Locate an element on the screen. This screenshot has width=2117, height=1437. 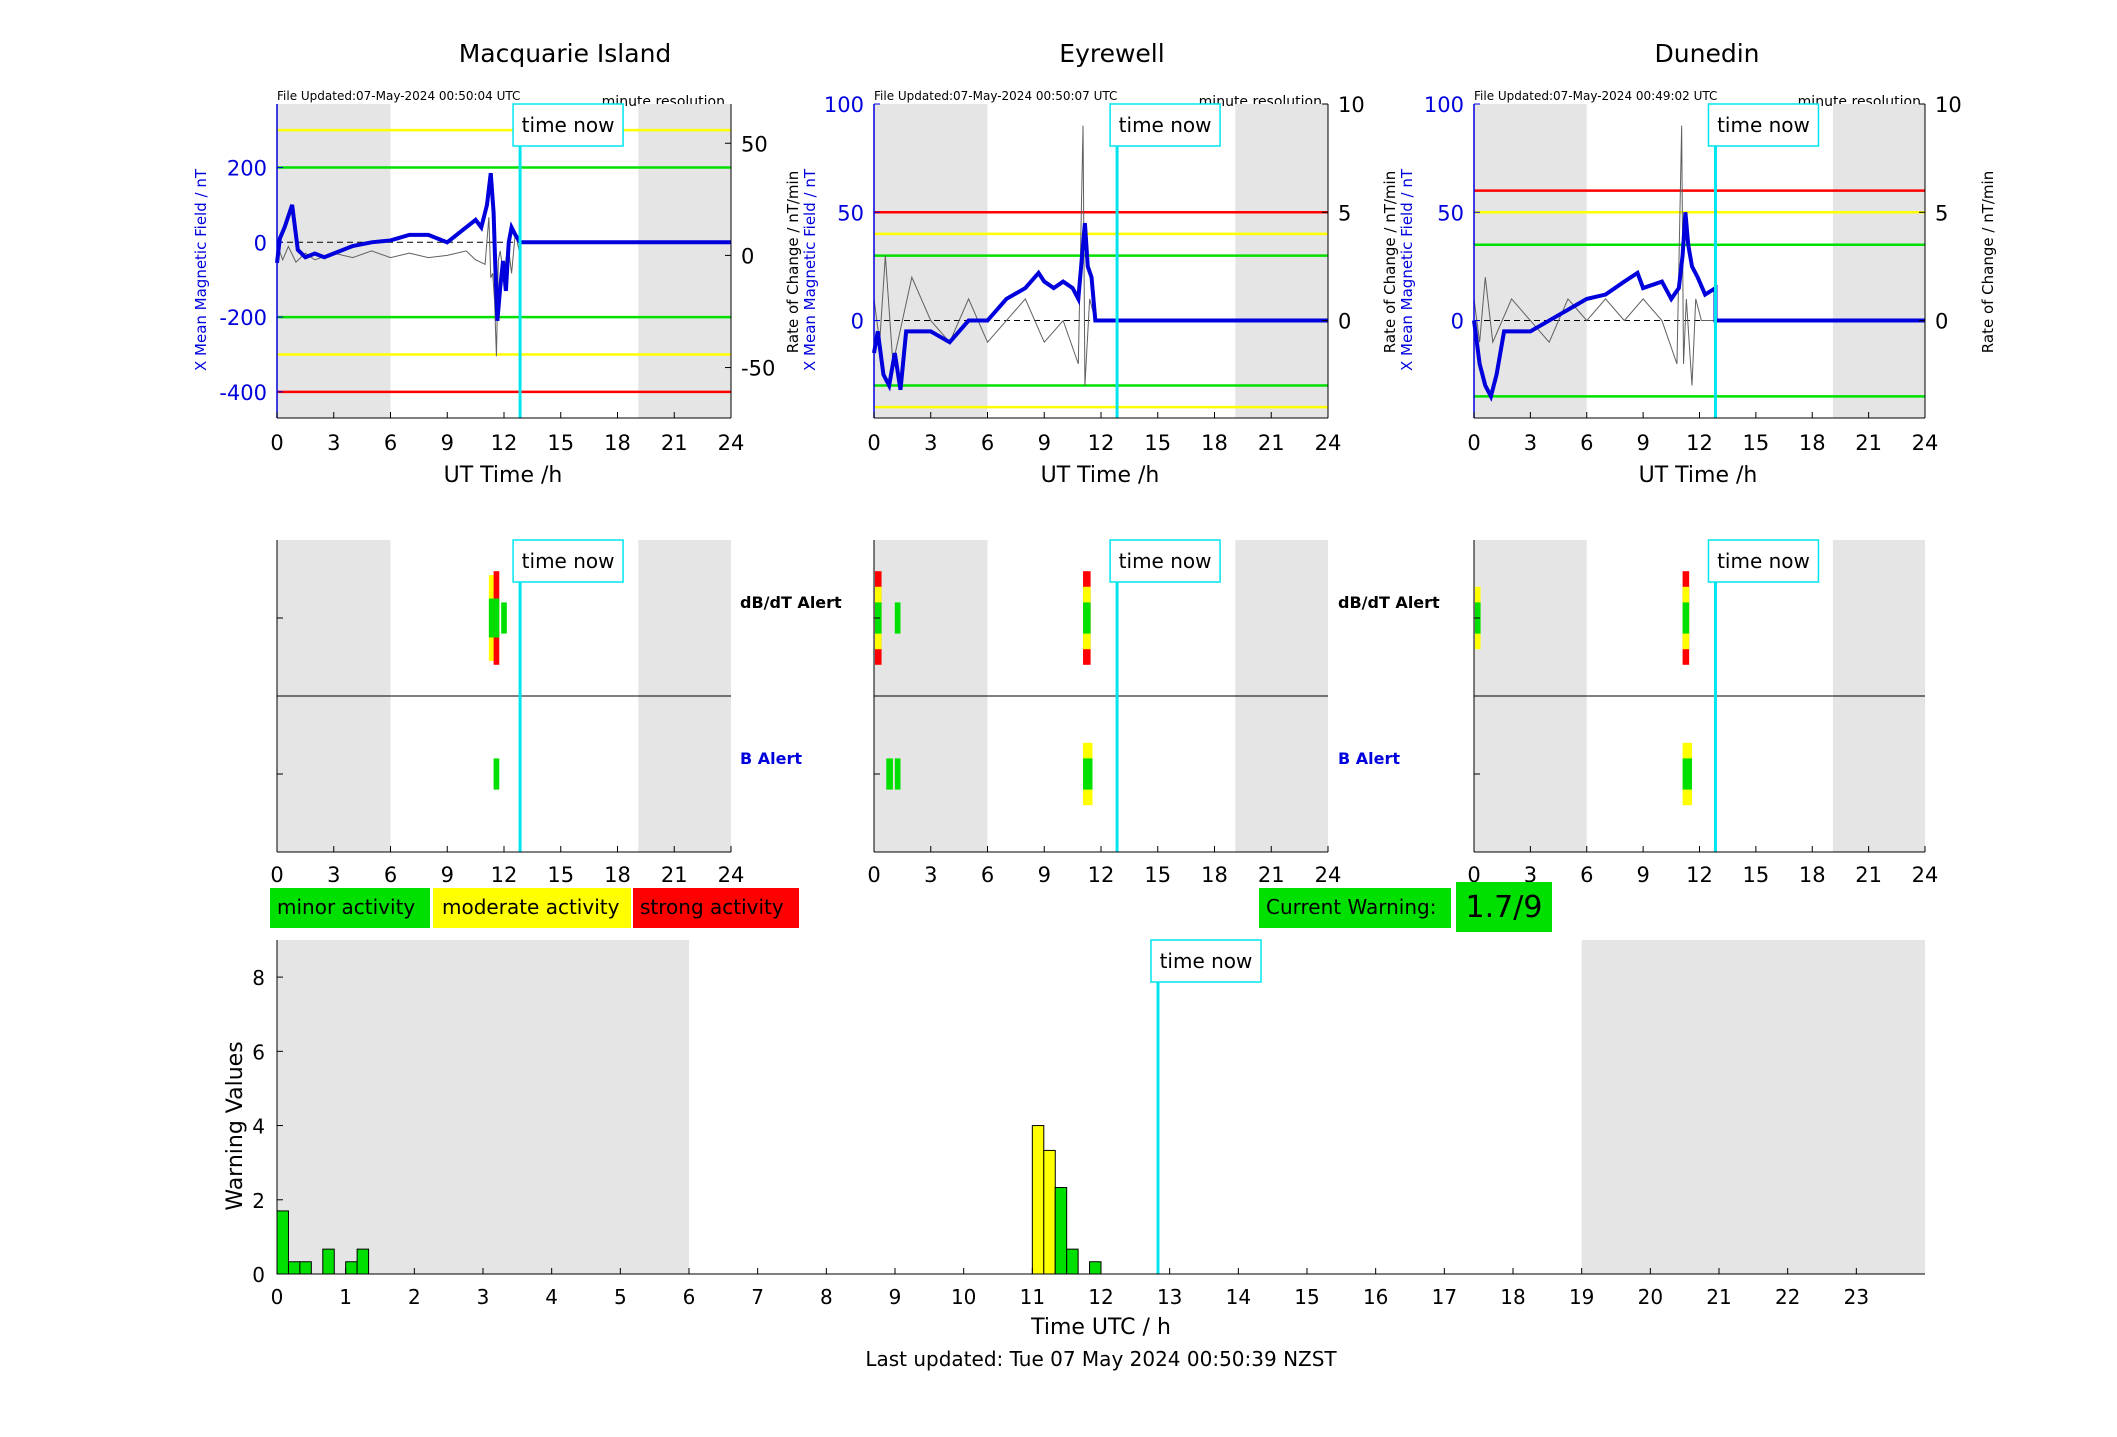
y-tick-label: 6 is located at coordinates (258, 1052).